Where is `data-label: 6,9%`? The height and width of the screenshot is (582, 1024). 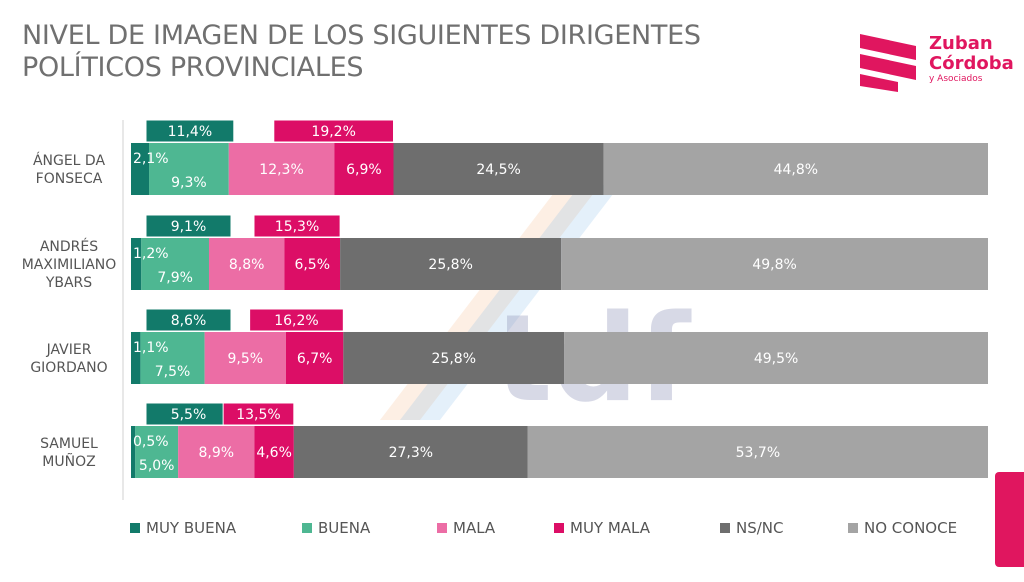 data-label: 6,9% is located at coordinates (364, 170).